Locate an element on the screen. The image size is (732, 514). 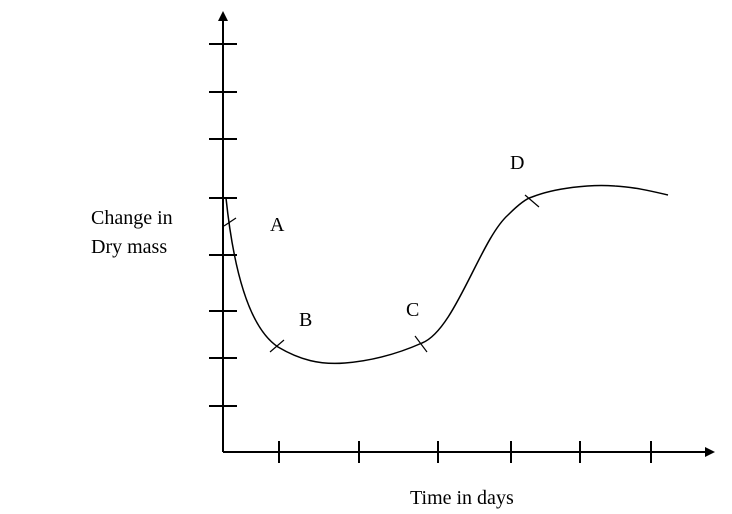
curve-mark-b is located at coordinates (277, 346).